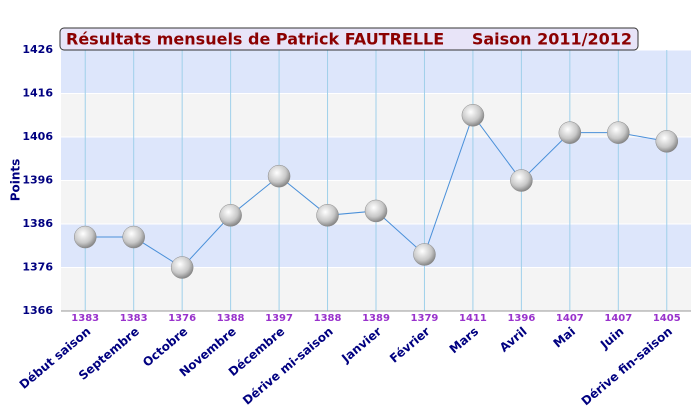  What do you see at coordinates (37, 180) in the screenshot?
I see `y-tick-label: 1396` at bounding box center [37, 180].